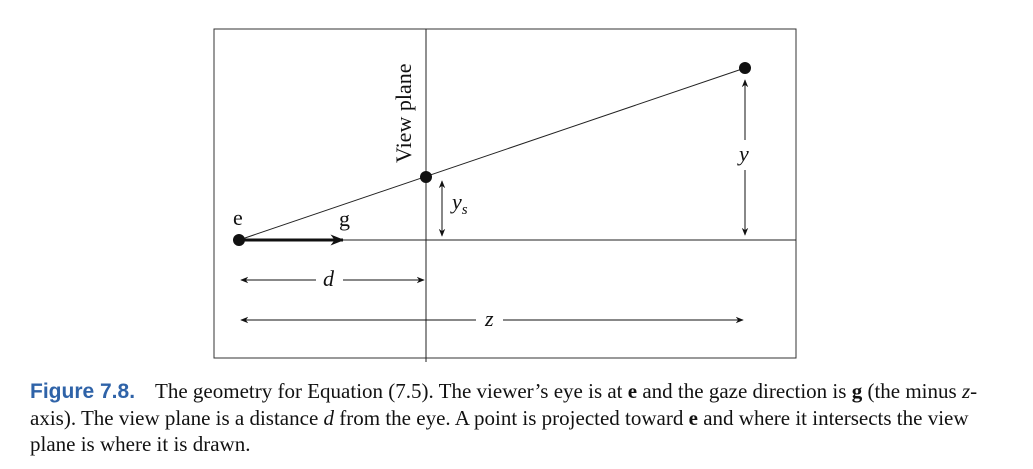 This screenshot has width=1033, height=469. I want to click on scene-point, so click(745, 68).